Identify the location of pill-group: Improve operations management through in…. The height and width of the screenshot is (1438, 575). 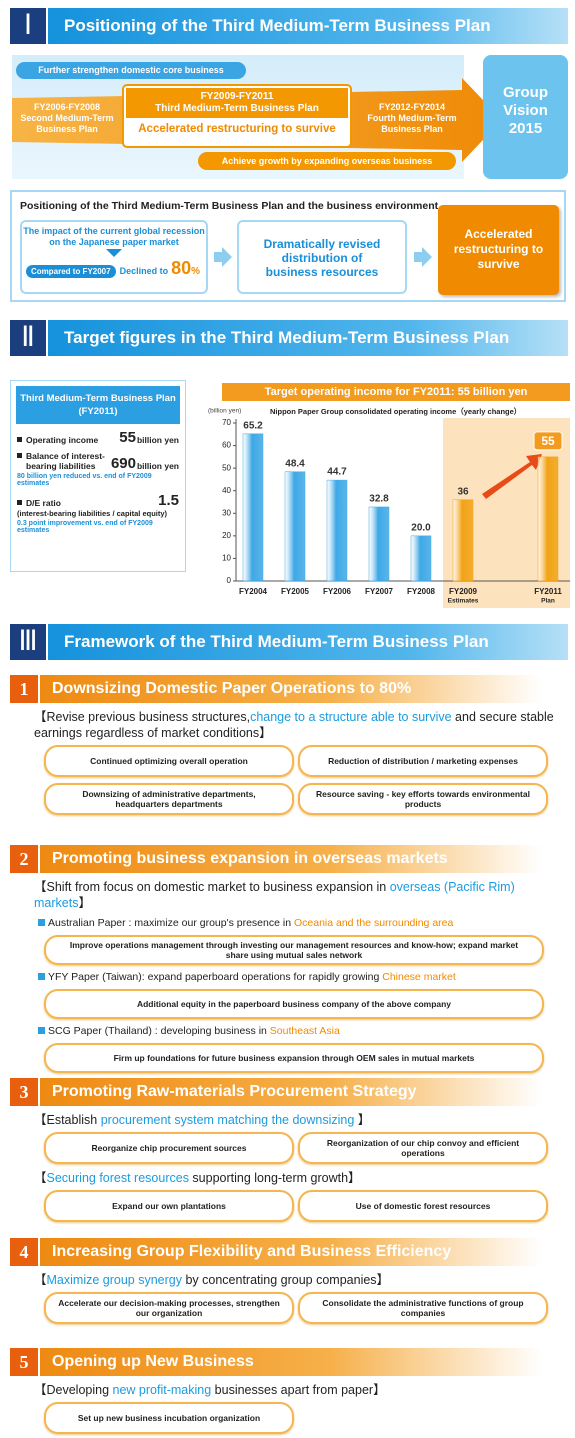
(309, 950).